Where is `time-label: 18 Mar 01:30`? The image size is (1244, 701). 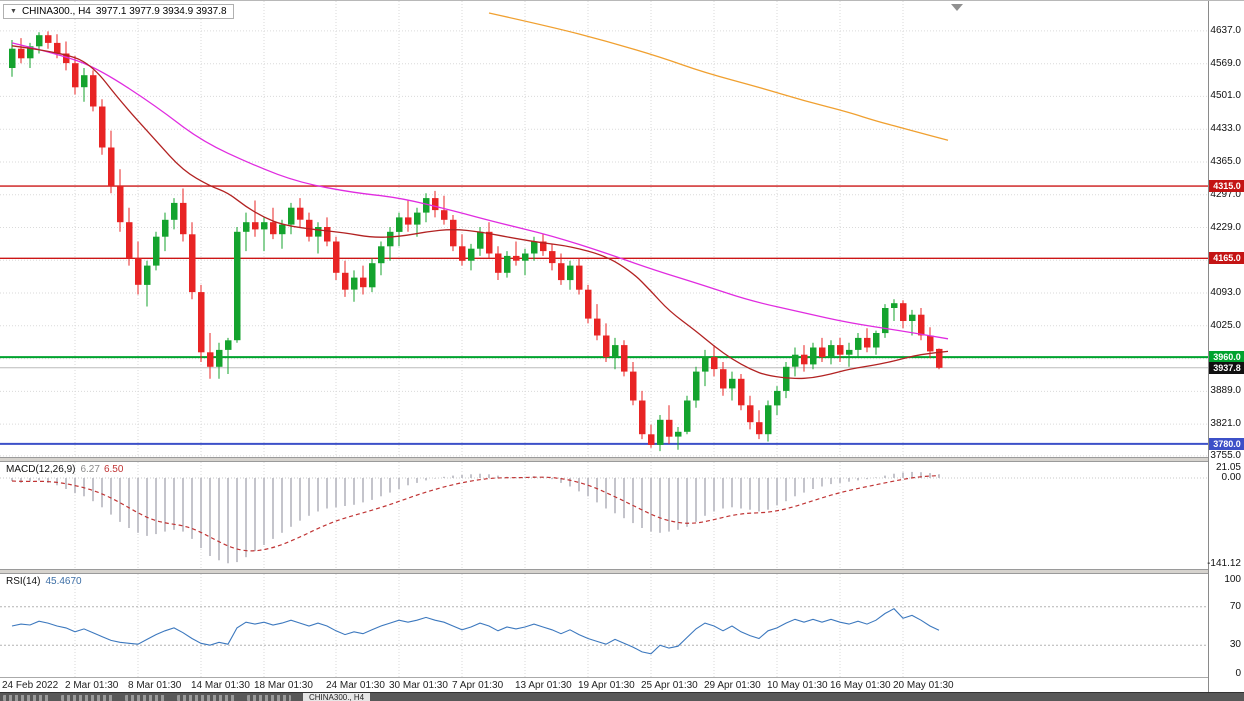
time-label: 18 Mar 01:30 is located at coordinates (283, 685).